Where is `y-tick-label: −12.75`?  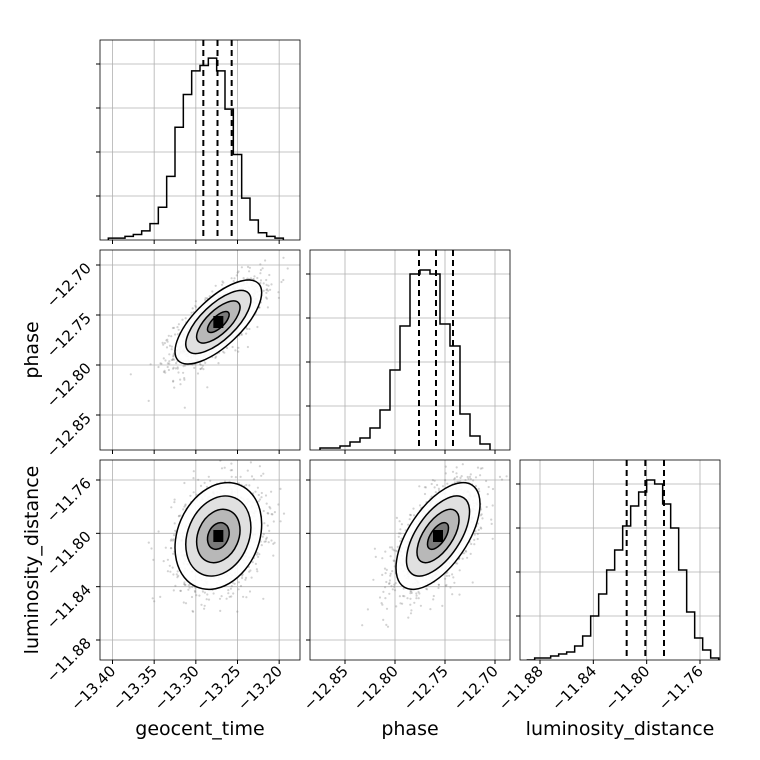
y-tick-label: −12.75 is located at coordinates (69, 335).